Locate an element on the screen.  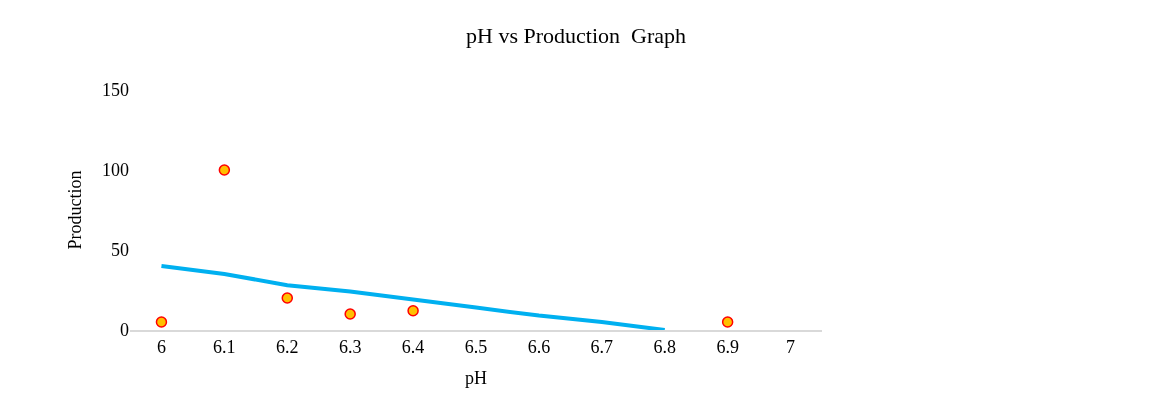
x-tick-label: 6 is located at coordinates (161, 347).